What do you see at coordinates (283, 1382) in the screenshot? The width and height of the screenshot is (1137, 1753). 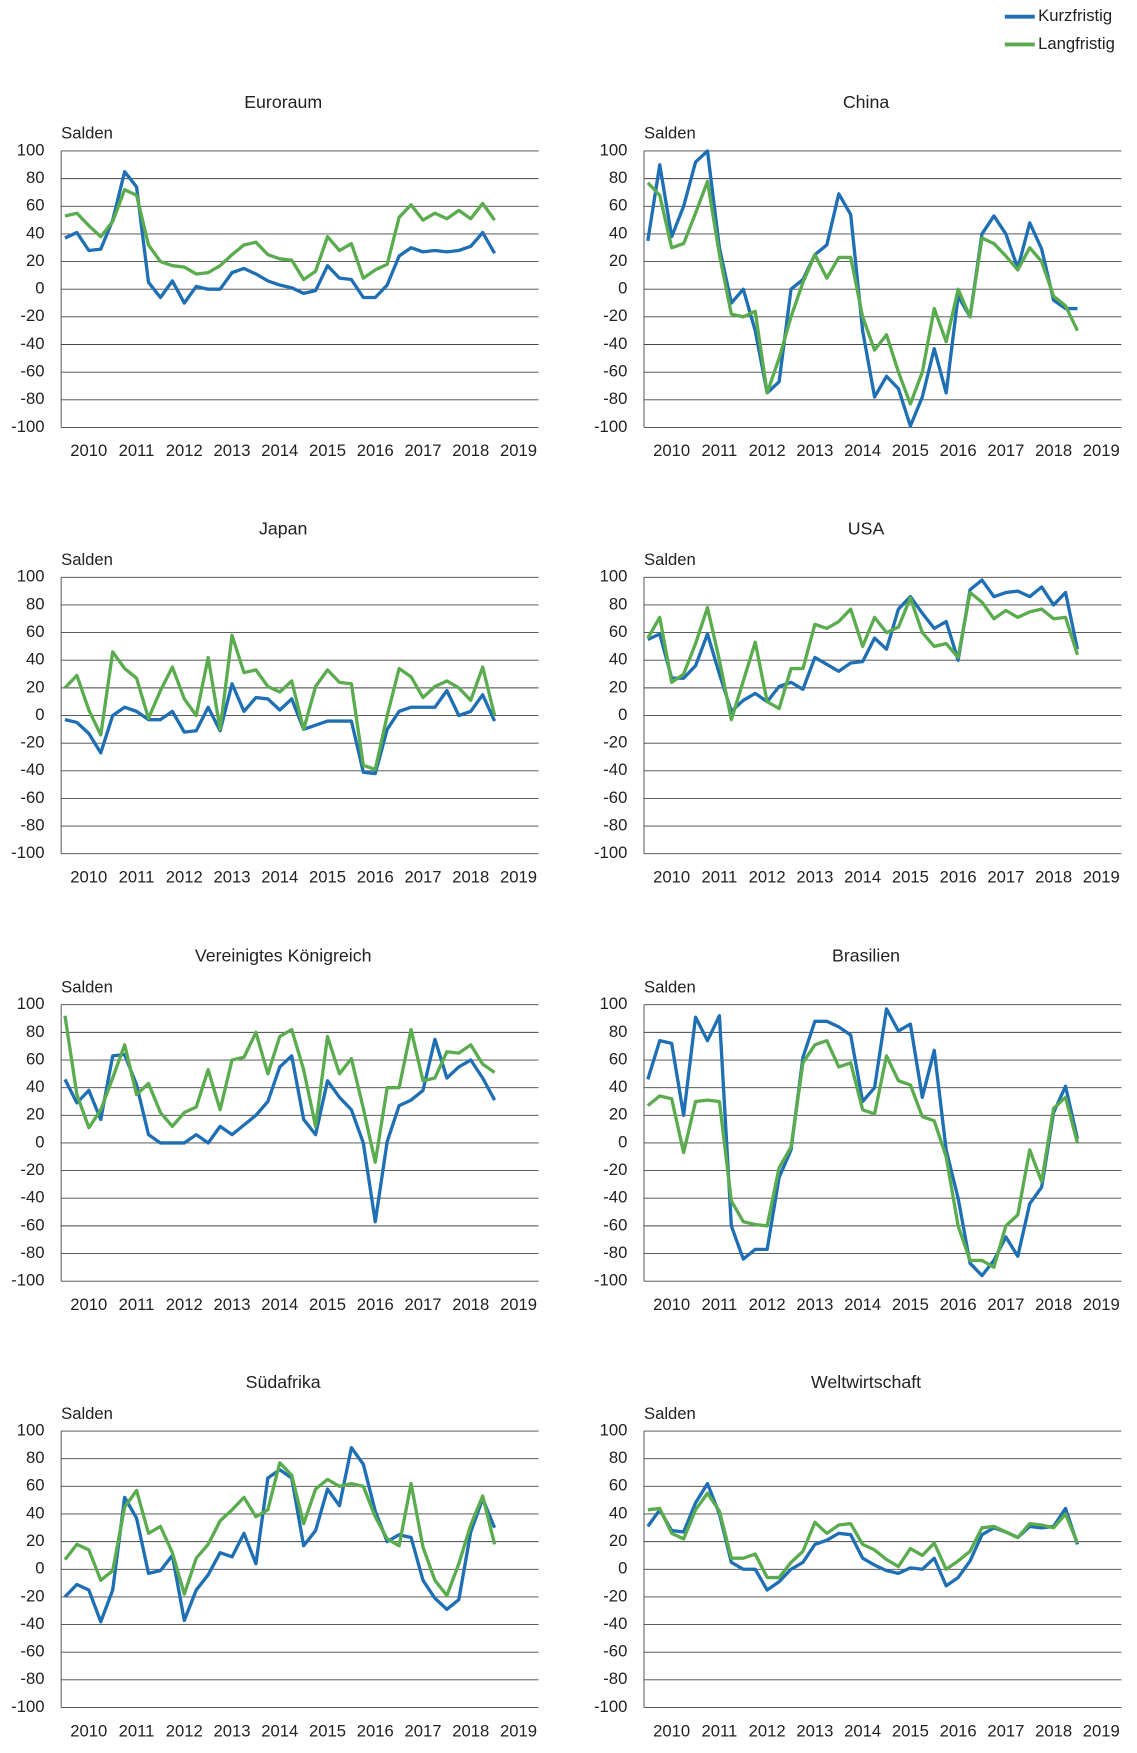 I see `chart-title: Südafrika` at bounding box center [283, 1382].